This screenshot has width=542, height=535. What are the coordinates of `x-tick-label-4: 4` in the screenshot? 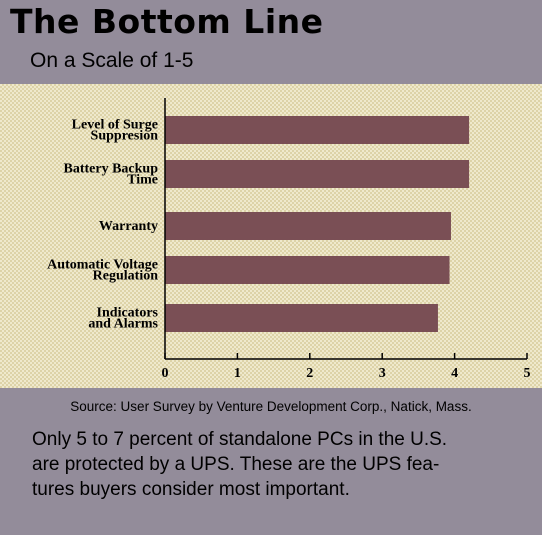 It's located at (454, 373).